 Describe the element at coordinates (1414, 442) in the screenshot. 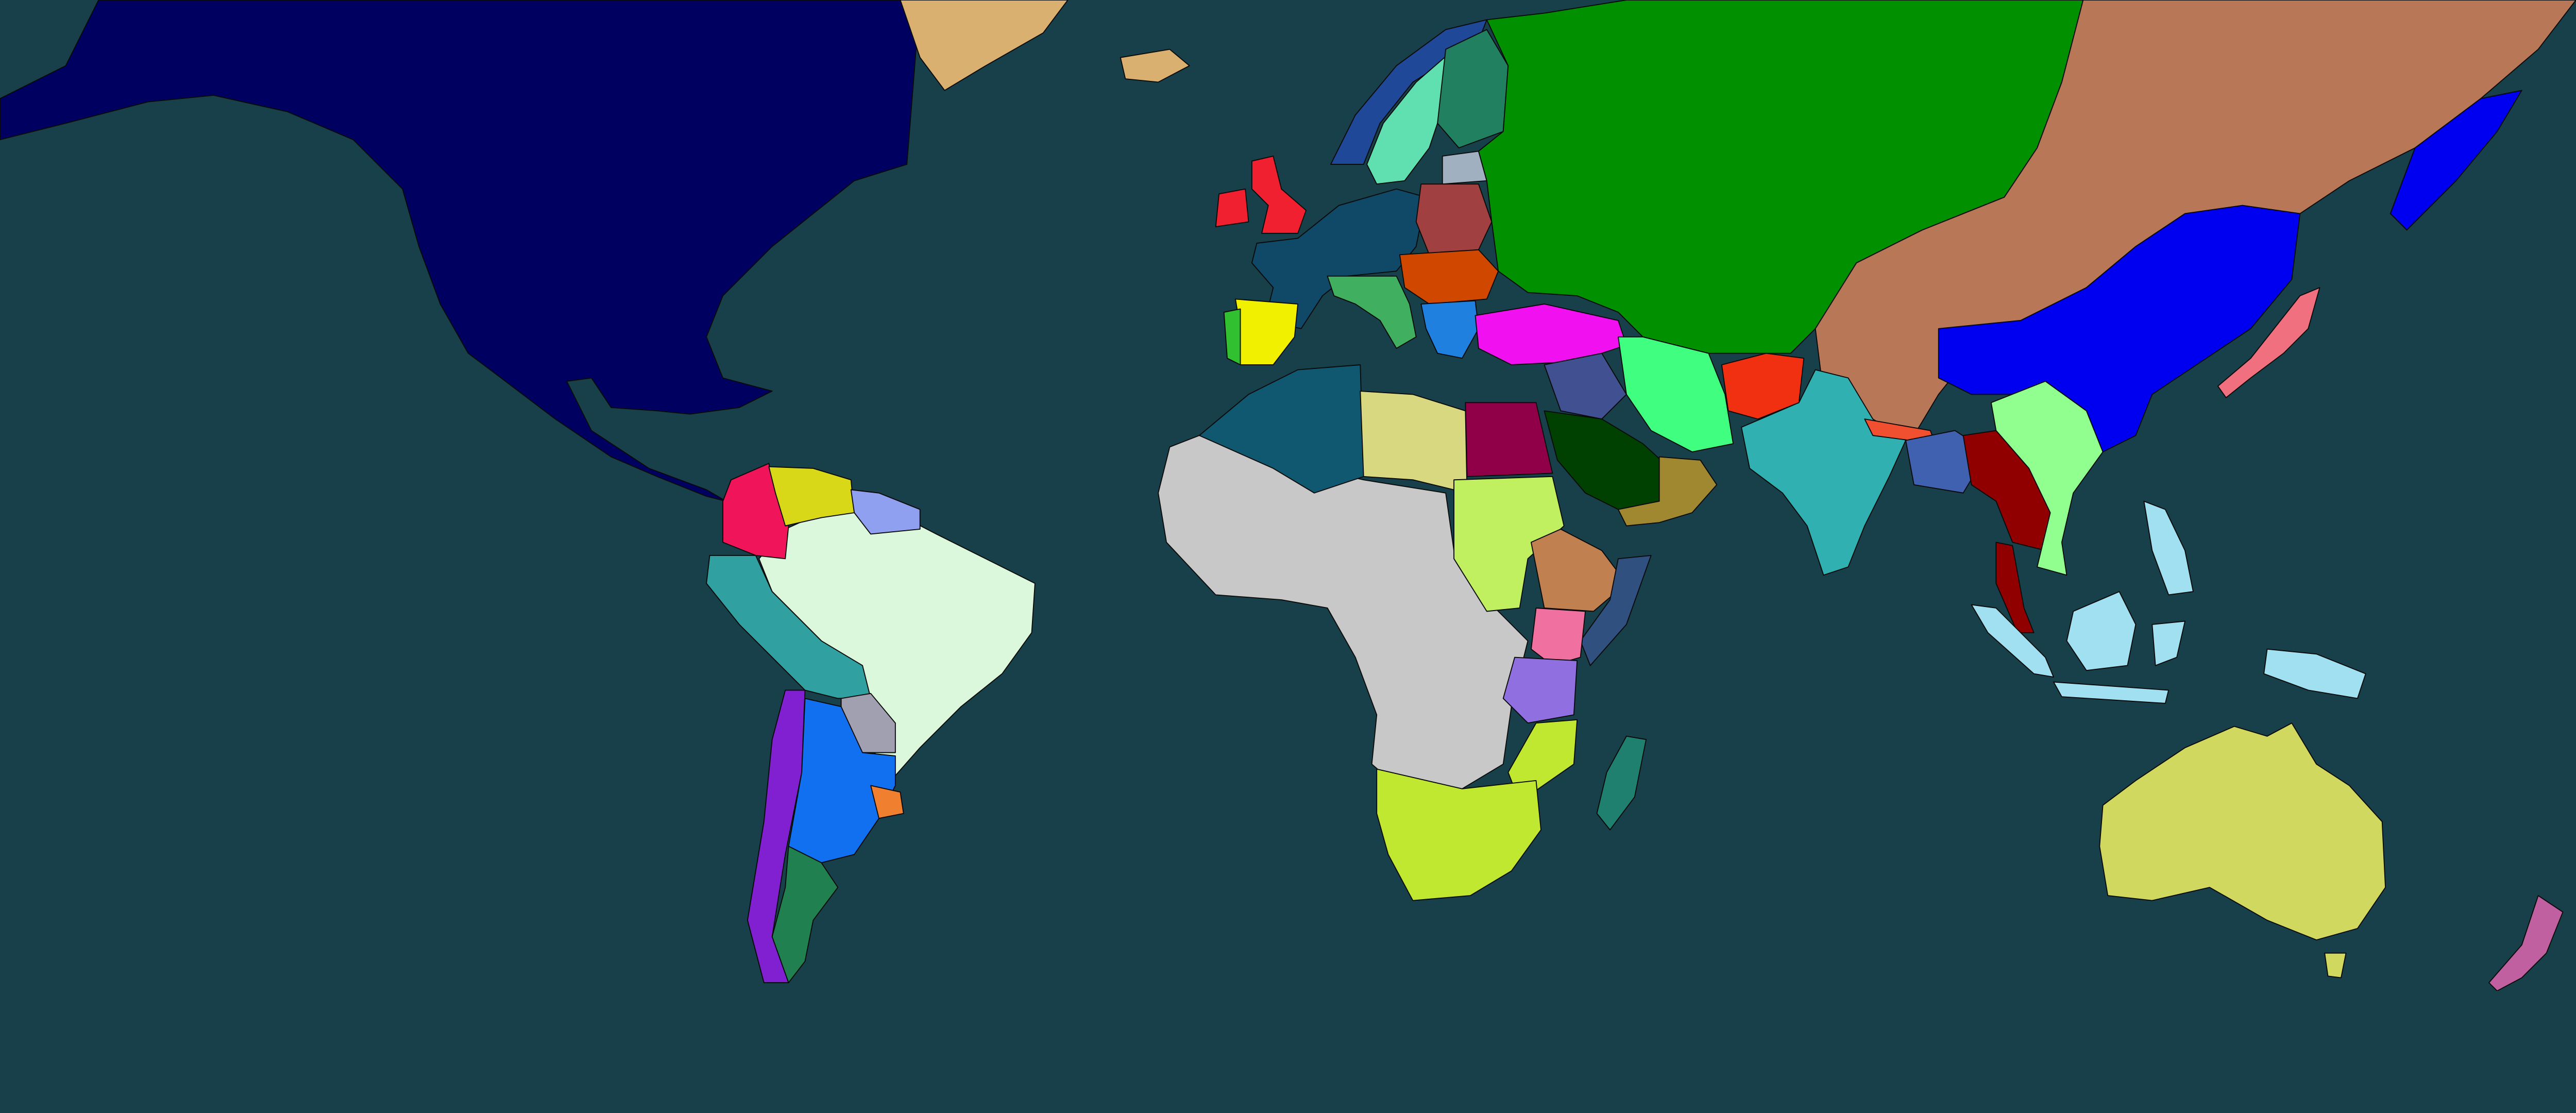

I see `region-libya` at that location.